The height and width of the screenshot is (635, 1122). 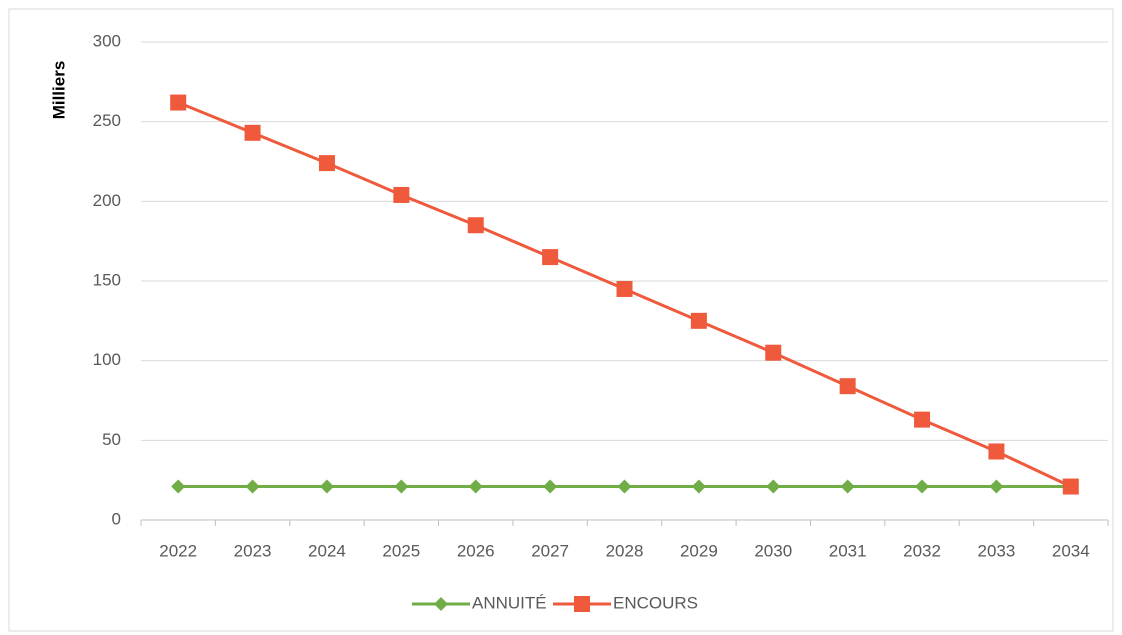 I want to click on x-tick-label: 2031, so click(x=848, y=550).